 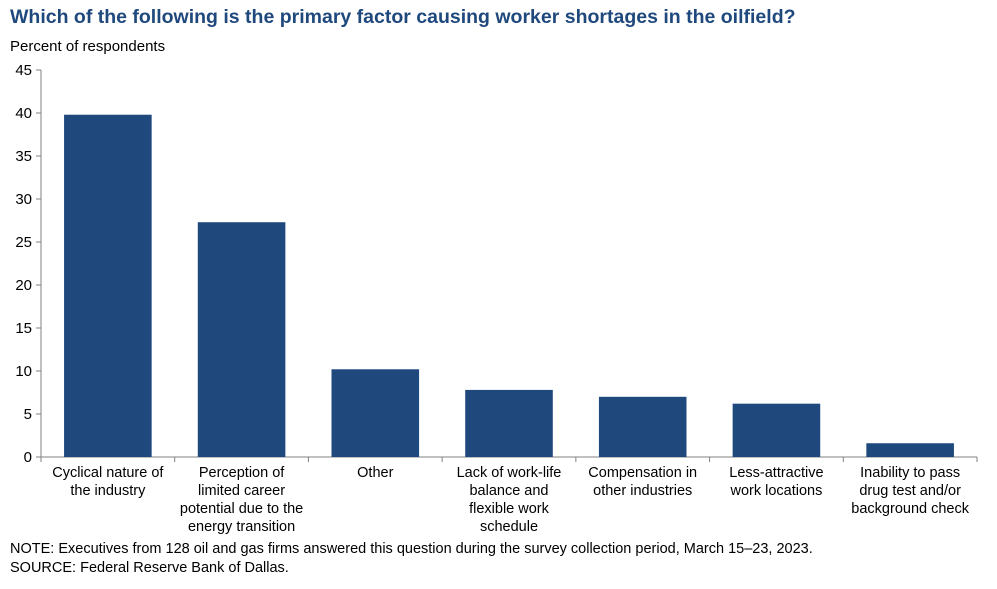 What do you see at coordinates (642, 473) in the screenshot?
I see `x-category-label-line: Compensation in` at bounding box center [642, 473].